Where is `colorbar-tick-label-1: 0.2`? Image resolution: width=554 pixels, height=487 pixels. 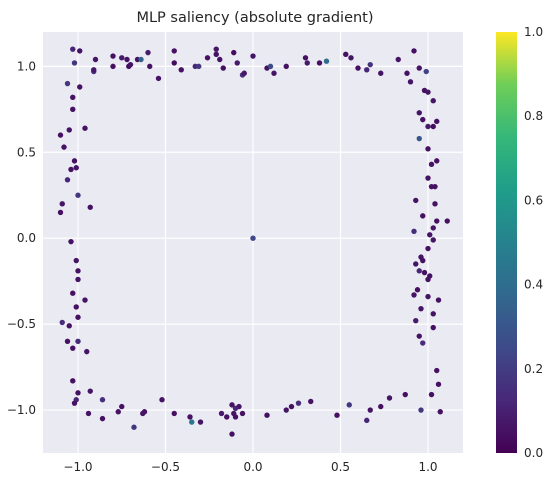 colorbar-tick-label-1: 0.2 is located at coordinates (533, 369).